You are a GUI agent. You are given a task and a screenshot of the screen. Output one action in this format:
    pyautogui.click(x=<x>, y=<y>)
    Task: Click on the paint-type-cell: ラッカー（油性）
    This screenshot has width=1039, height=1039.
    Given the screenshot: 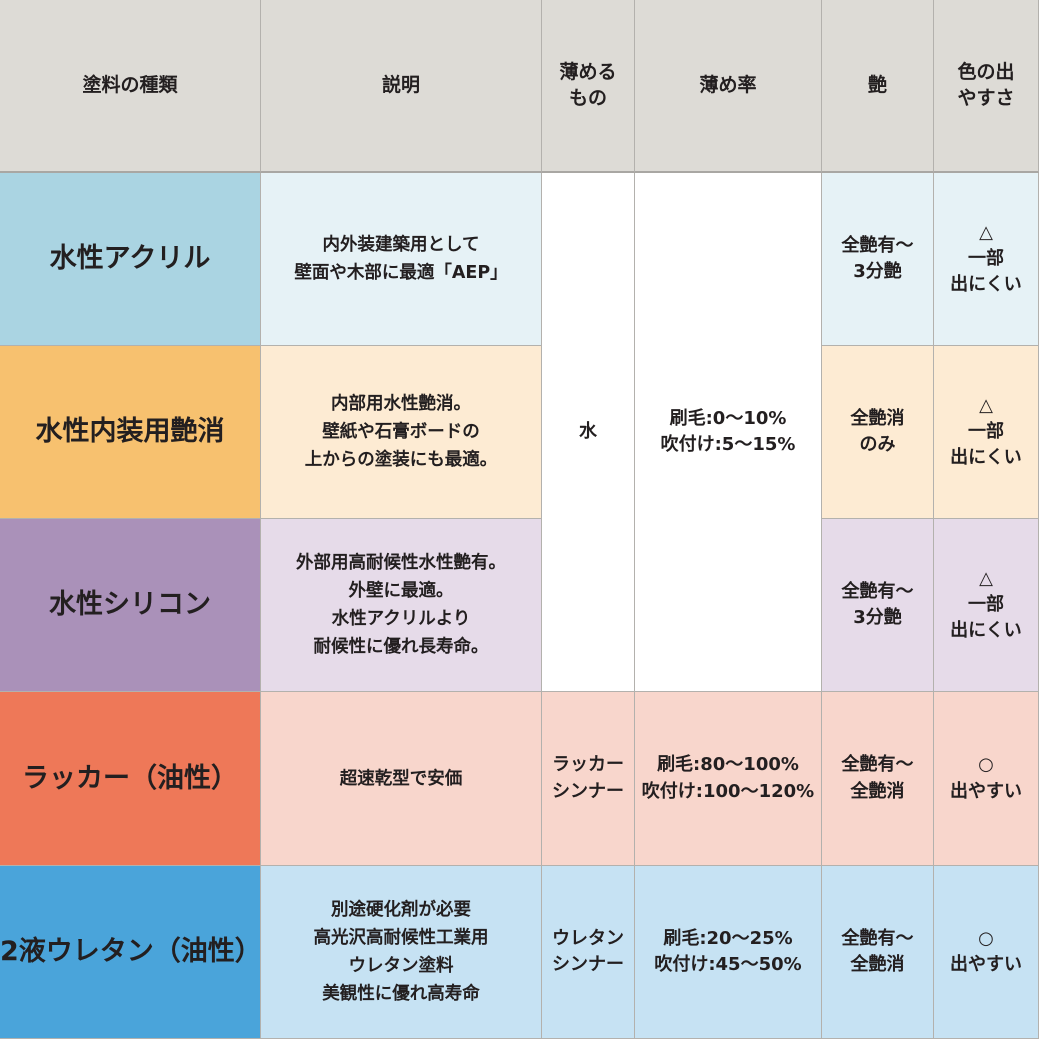 What is the action you would take?
    pyautogui.click(x=130, y=779)
    